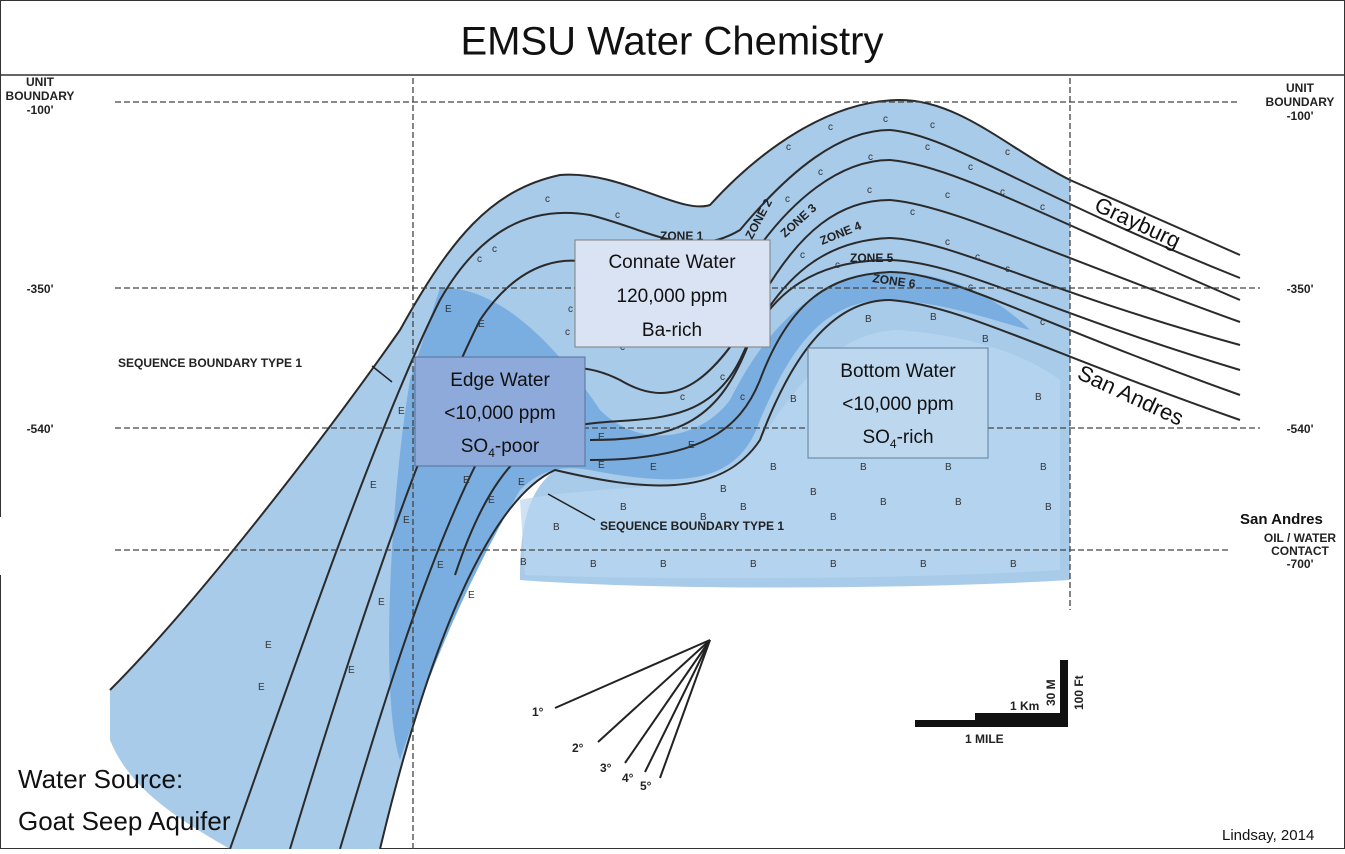 This screenshot has height=854, width=1345. Describe the element at coordinates (517, 446) in the screenshot. I see `chem: -poor` at that location.